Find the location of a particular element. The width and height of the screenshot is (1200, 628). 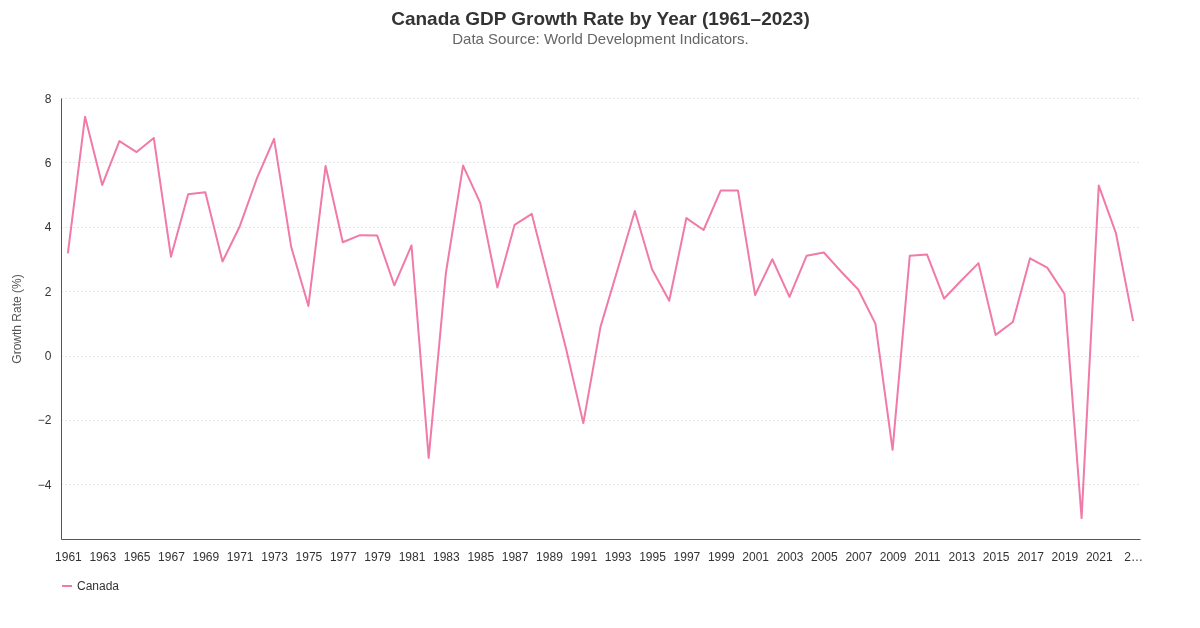

x-tick-label: 2015 is located at coordinates (996, 556).